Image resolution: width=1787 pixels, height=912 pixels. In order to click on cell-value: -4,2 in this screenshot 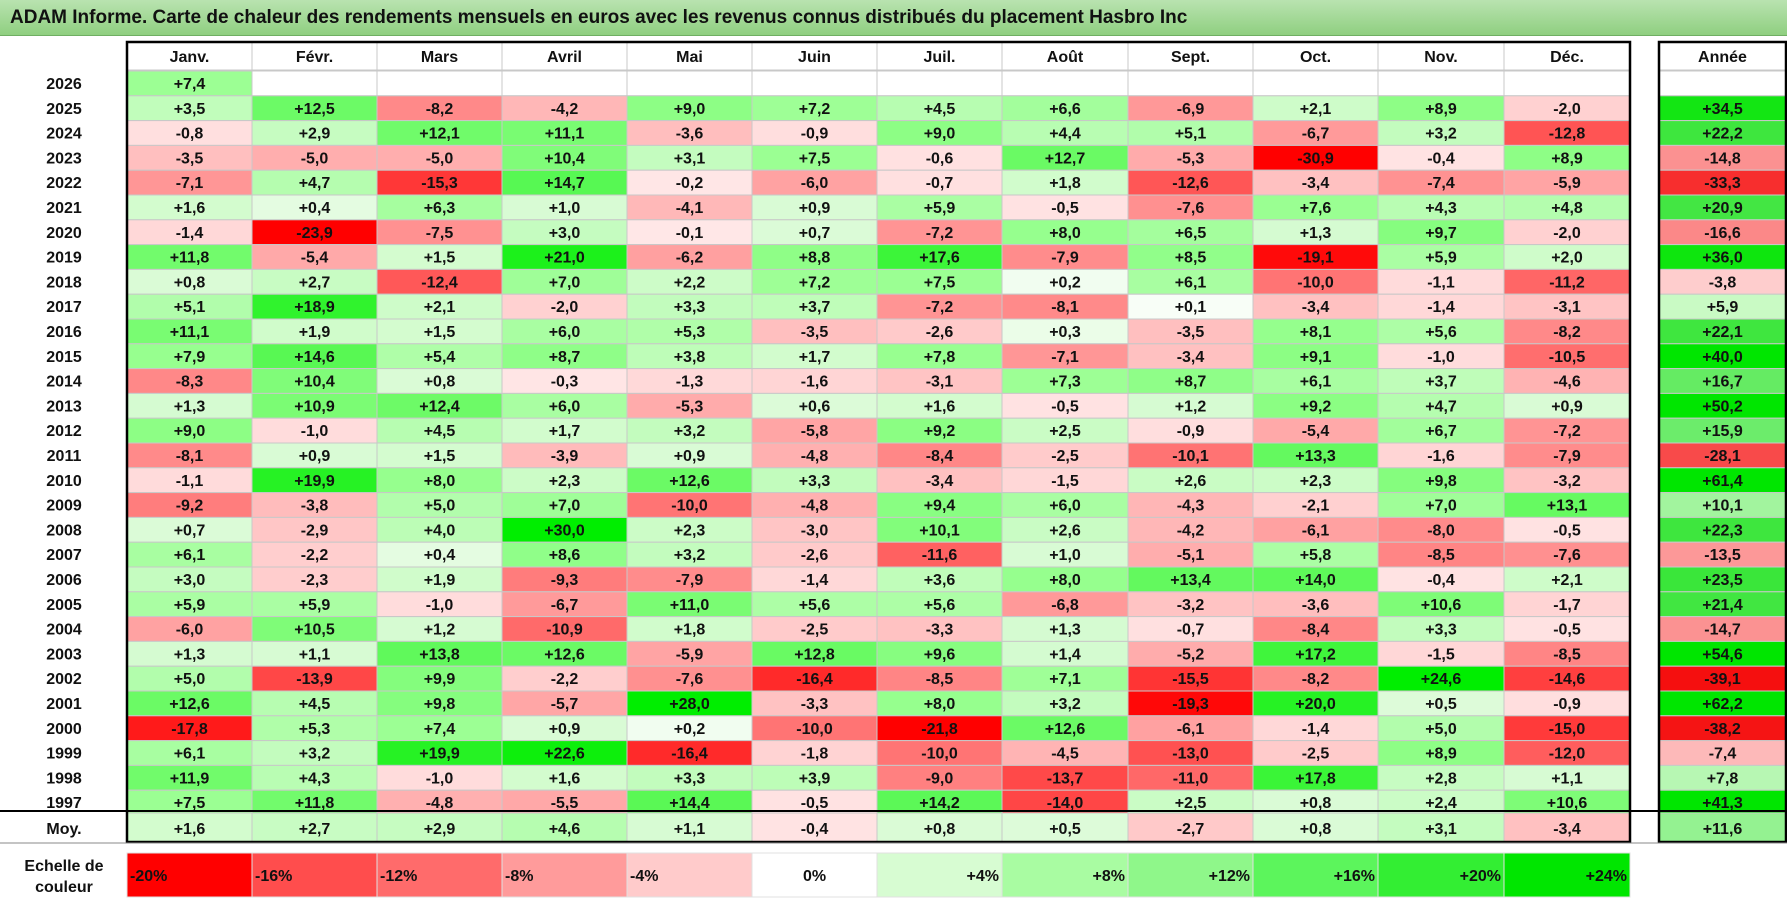, I will do `click(1191, 530)`.